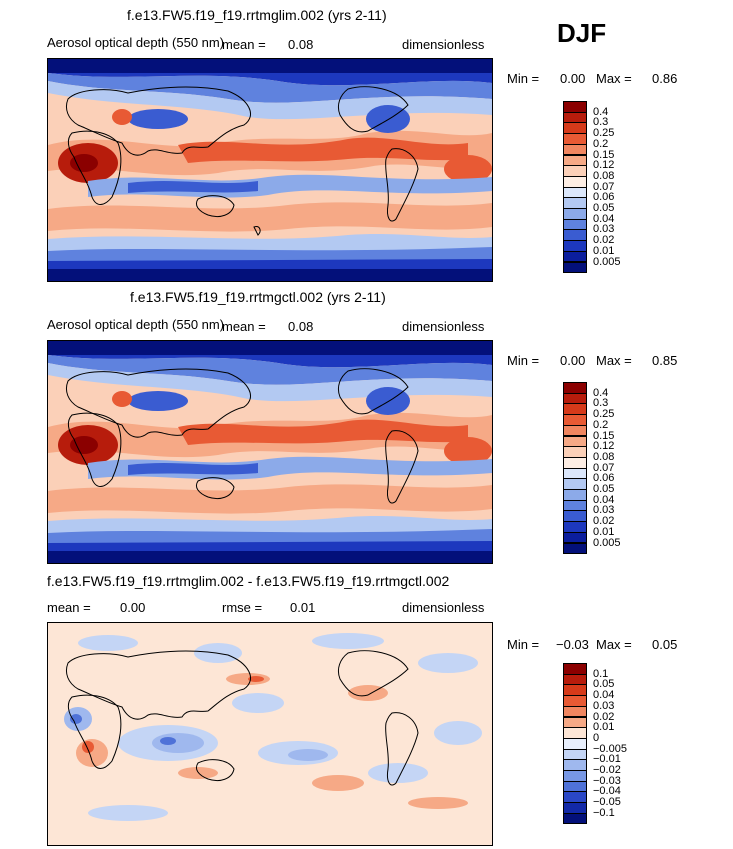  What do you see at coordinates (601, 673) in the screenshot?
I see `colorbar-level-label: 0.1` at bounding box center [601, 673].